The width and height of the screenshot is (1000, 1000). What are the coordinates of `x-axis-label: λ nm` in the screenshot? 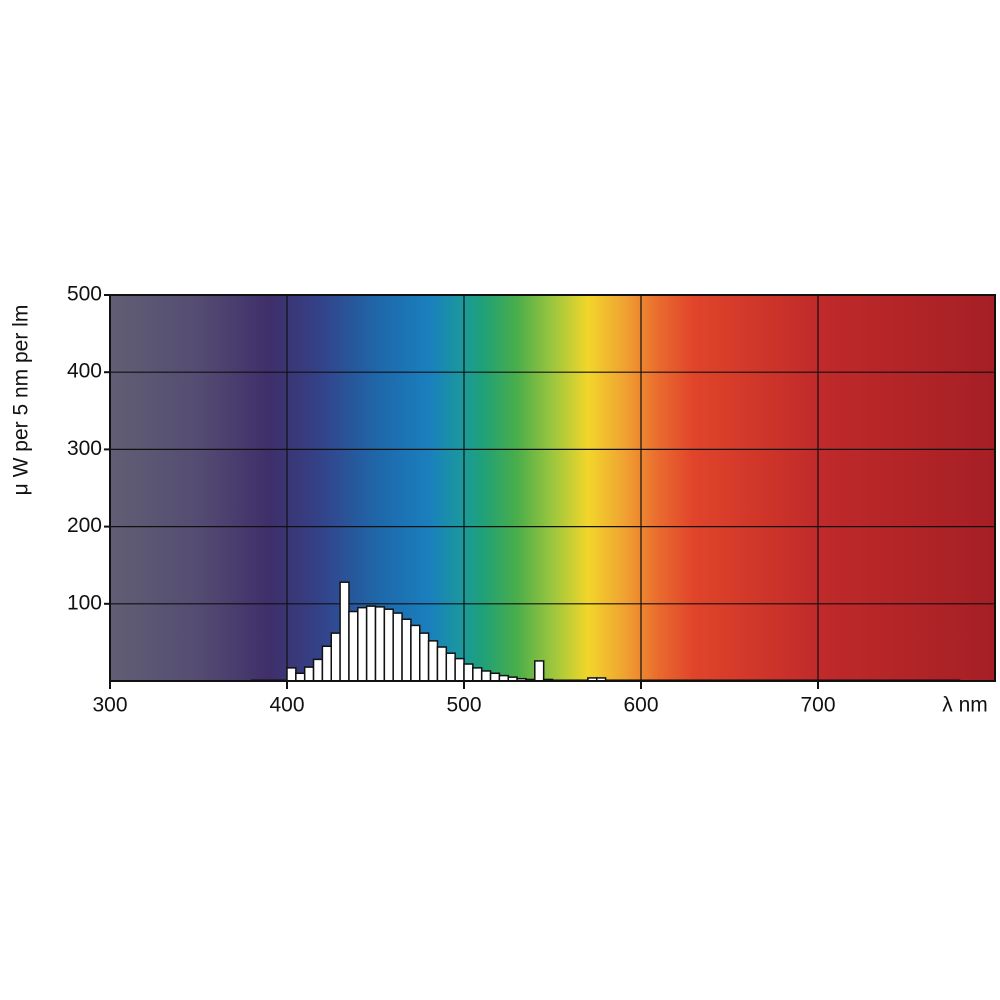 It's located at (965, 705).